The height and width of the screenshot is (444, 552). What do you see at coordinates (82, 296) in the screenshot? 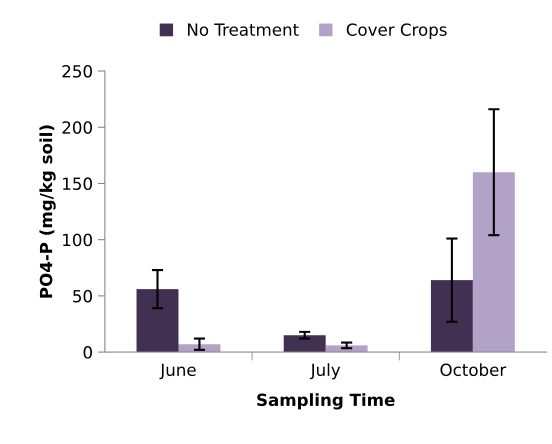
I see `y-tick-label: 50` at bounding box center [82, 296].